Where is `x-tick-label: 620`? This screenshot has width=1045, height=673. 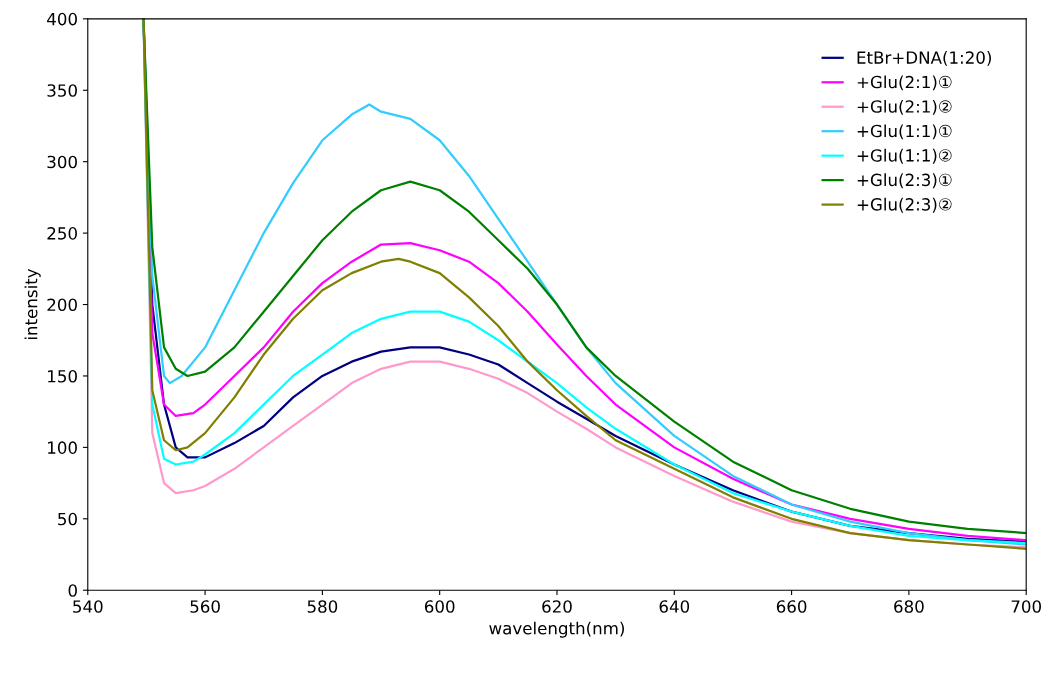 x-tick-label: 620 is located at coordinates (557, 606).